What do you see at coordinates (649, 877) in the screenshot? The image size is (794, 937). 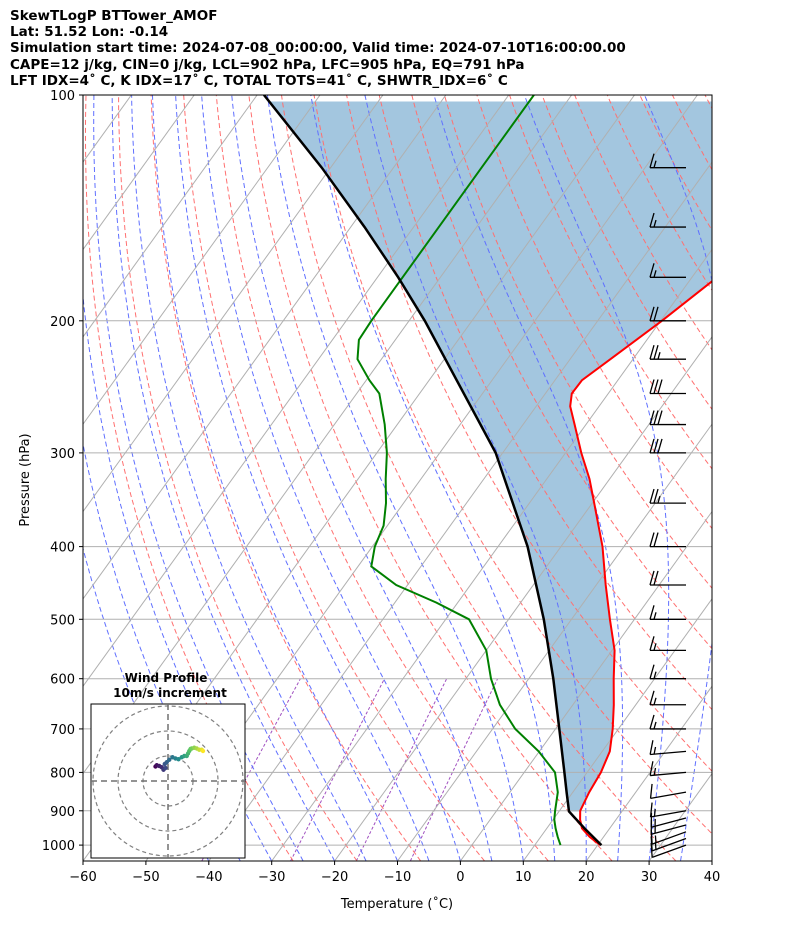 I see `x-tick-label: 30` at bounding box center [649, 877].